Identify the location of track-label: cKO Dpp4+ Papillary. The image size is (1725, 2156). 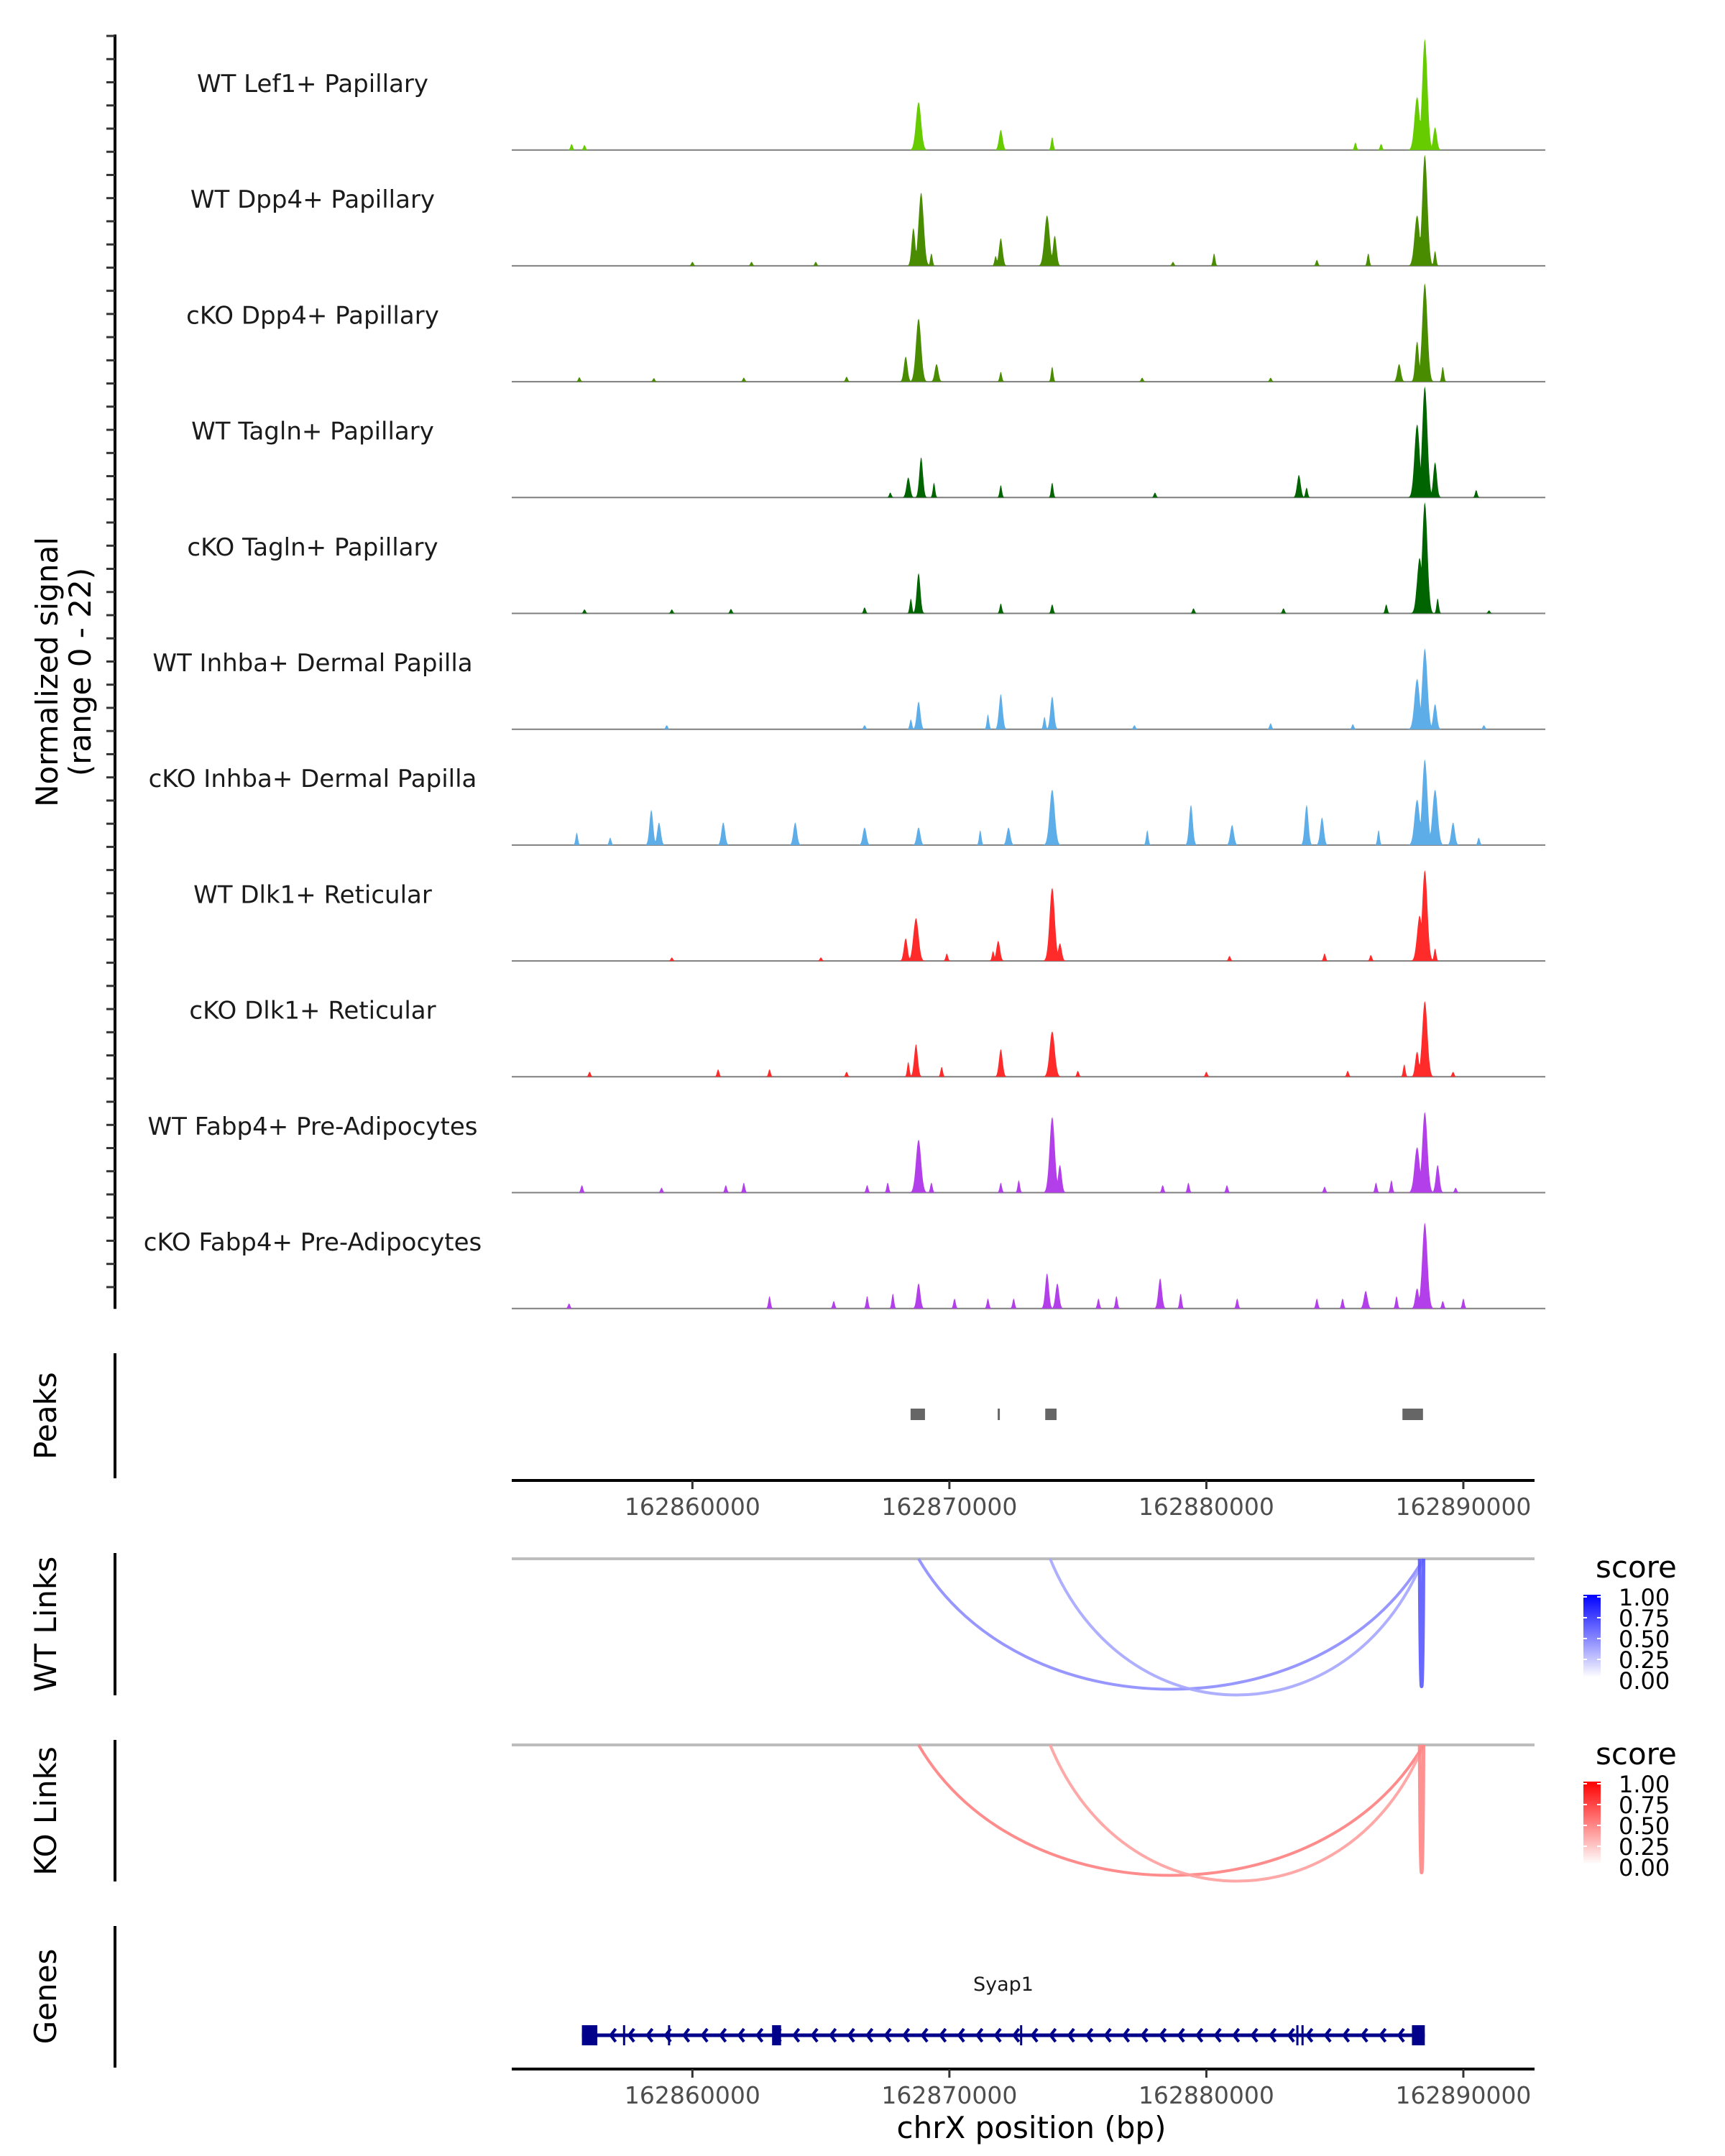
(312, 316).